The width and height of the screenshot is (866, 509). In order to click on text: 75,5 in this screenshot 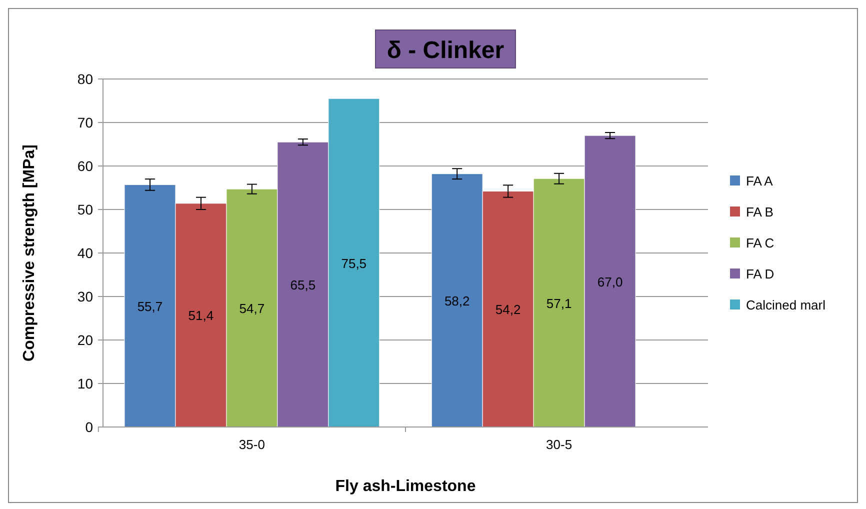, I will do `click(354, 263)`.